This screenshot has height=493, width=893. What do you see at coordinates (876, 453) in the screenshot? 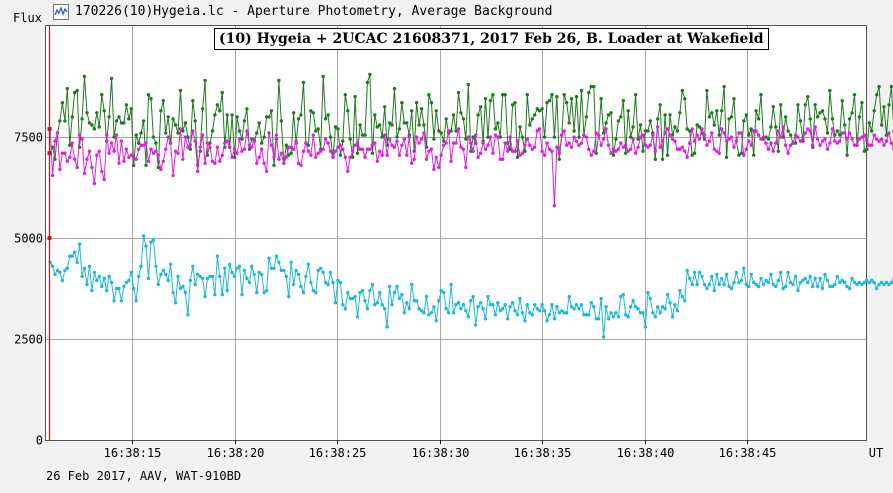
I see `x-axis-unit: UT` at bounding box center [876, 453].